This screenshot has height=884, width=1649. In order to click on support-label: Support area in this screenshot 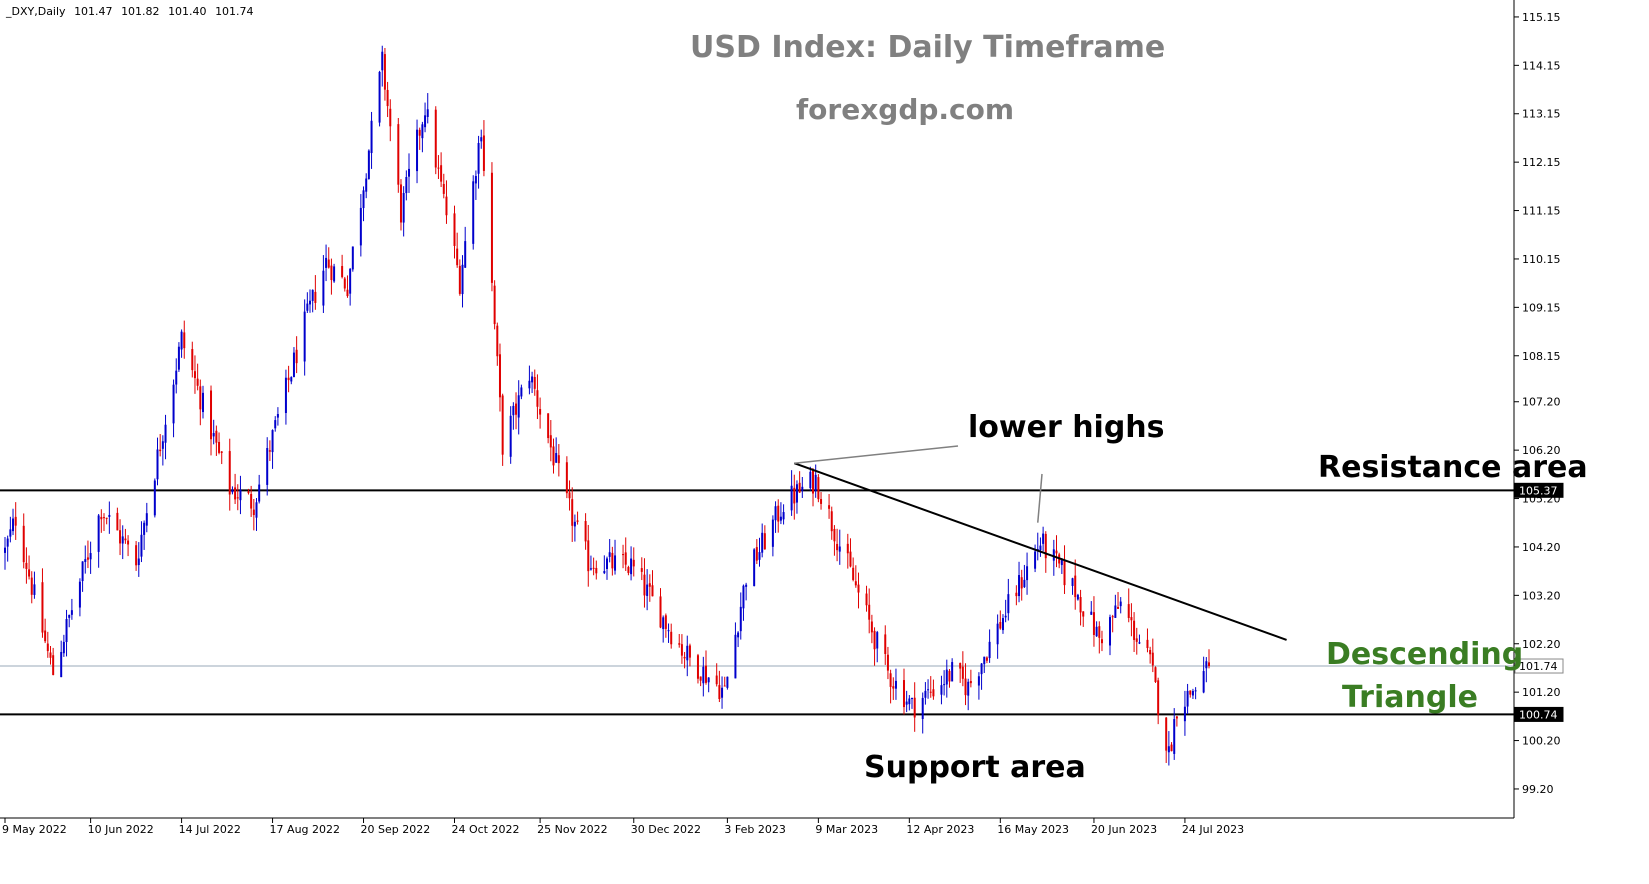, I will do `click(975, 767)`.